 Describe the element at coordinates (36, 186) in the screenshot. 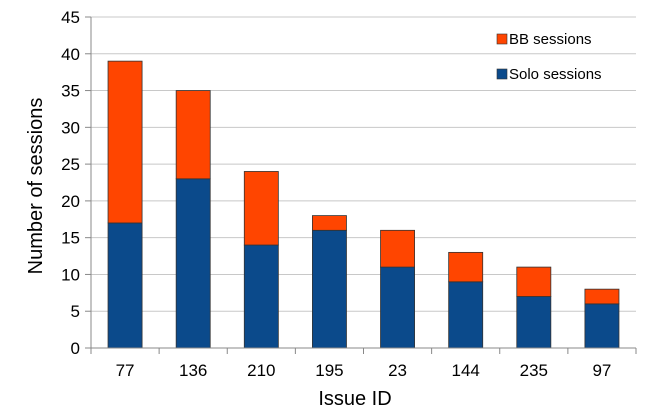

I see `y-axis-title: Number of sessions` at that location.